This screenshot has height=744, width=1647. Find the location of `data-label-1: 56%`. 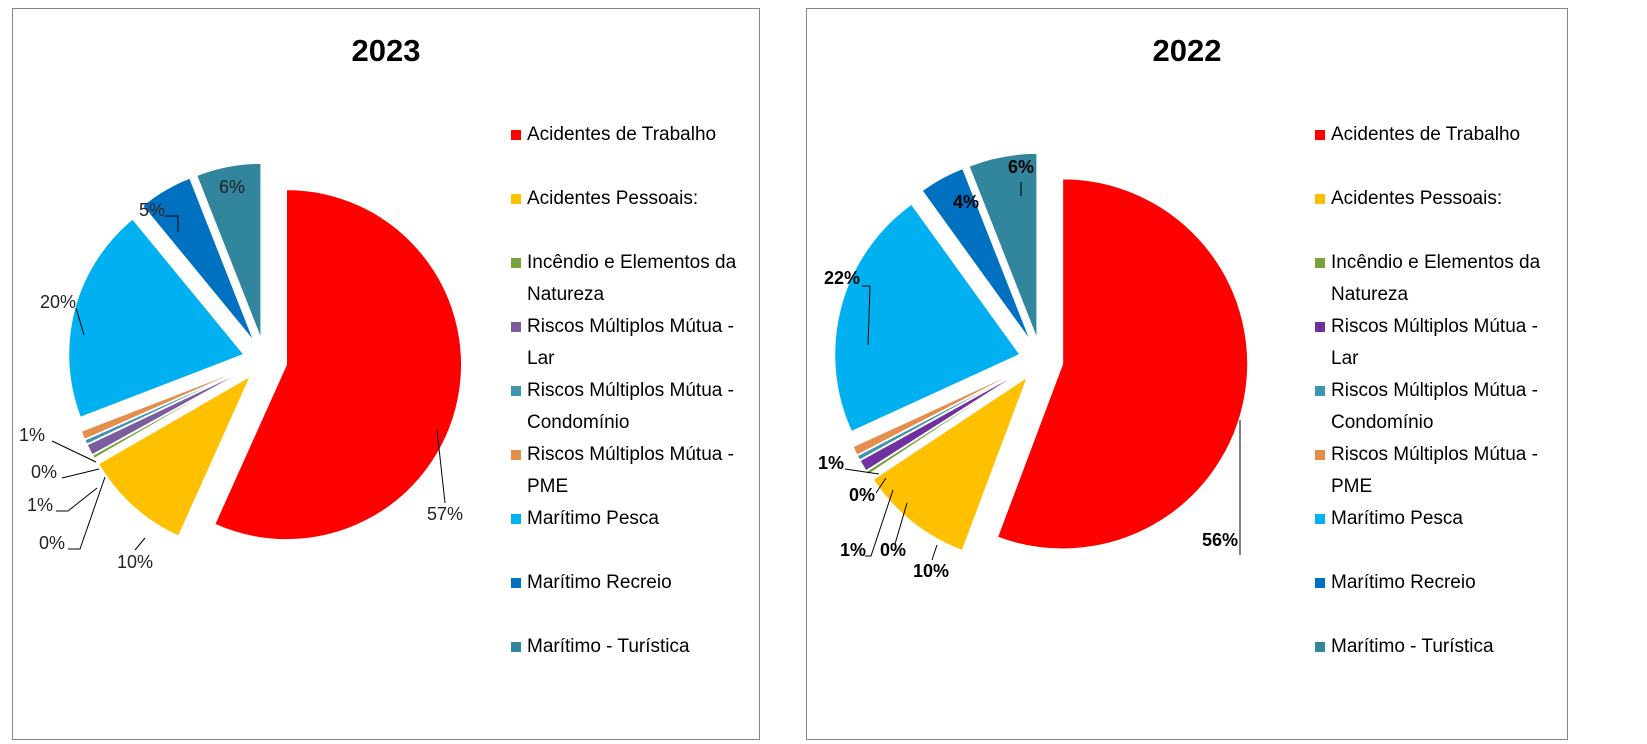

data-label-1: 56% is located at coordinates (1220, 540).